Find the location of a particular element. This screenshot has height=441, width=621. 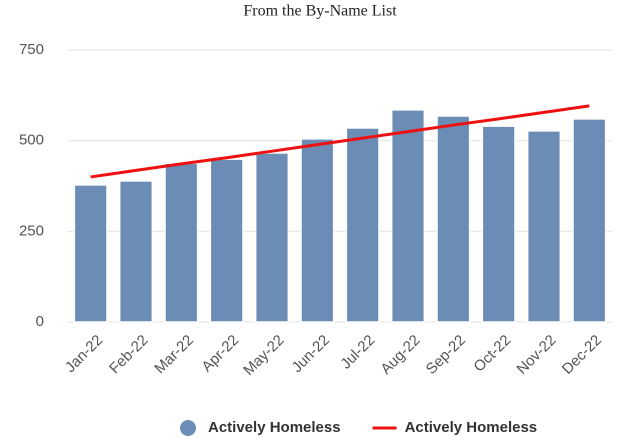

y-tick-label: 500 is located at coordinates (31, 140).